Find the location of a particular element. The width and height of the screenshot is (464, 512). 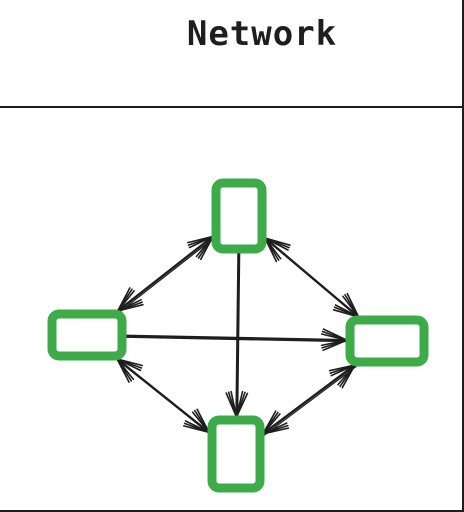

edge-right-bottom is located at coordinates (309, 399).